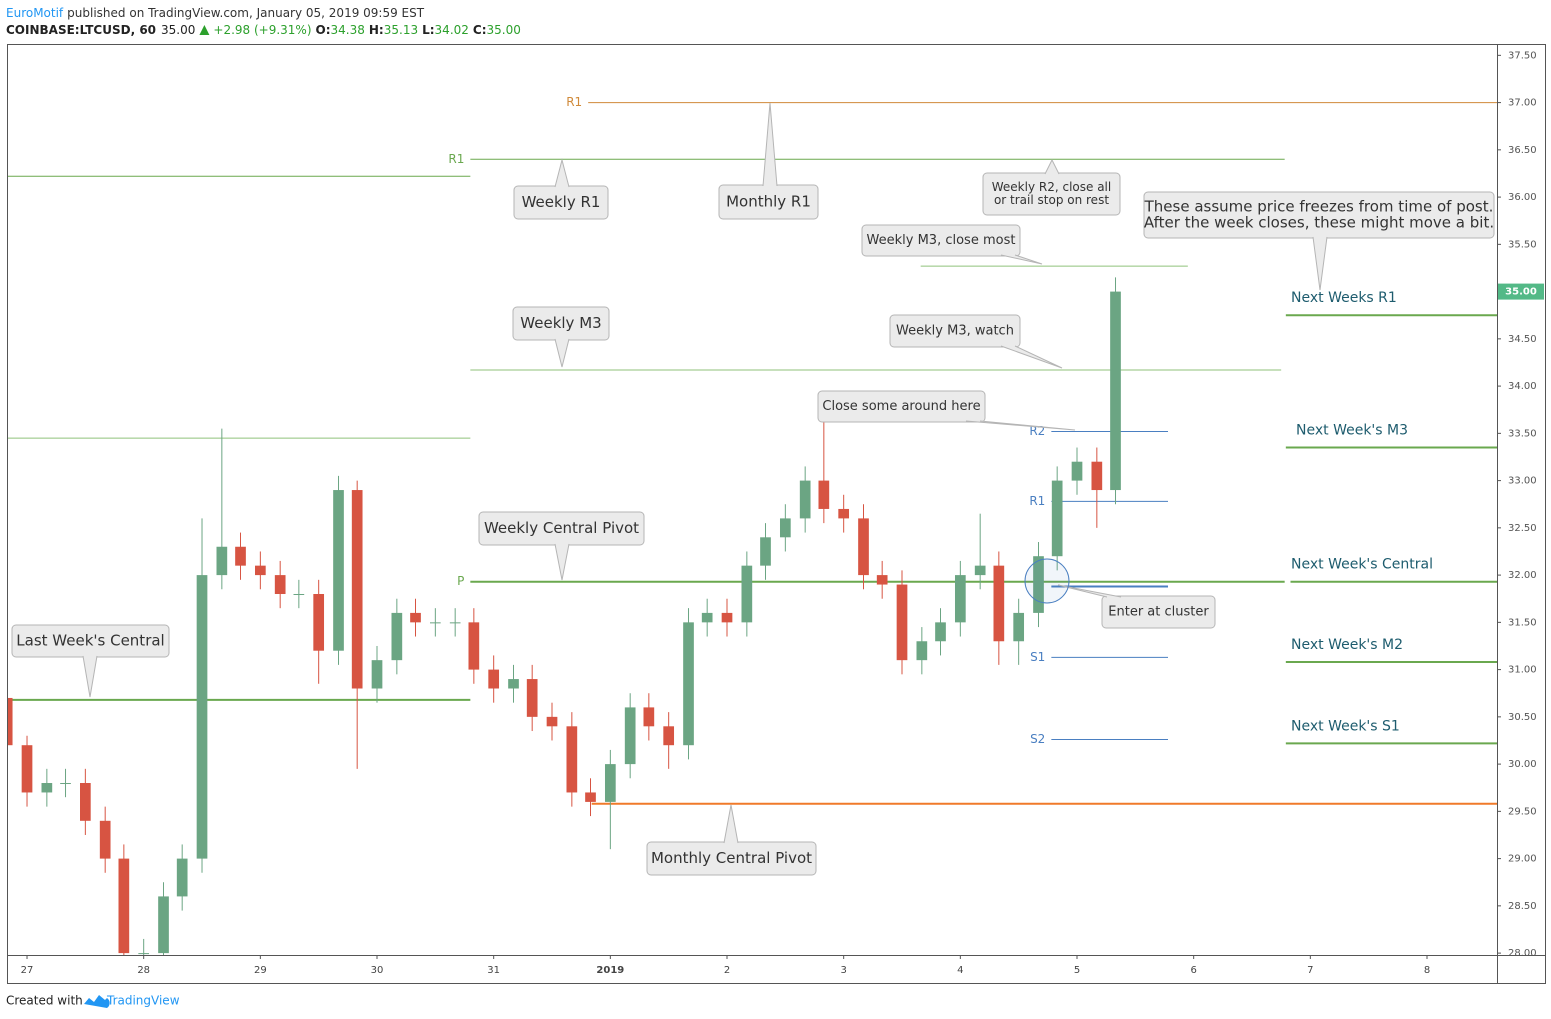  I want to click on y-tick-label: 30.50, so click(1522, 717).